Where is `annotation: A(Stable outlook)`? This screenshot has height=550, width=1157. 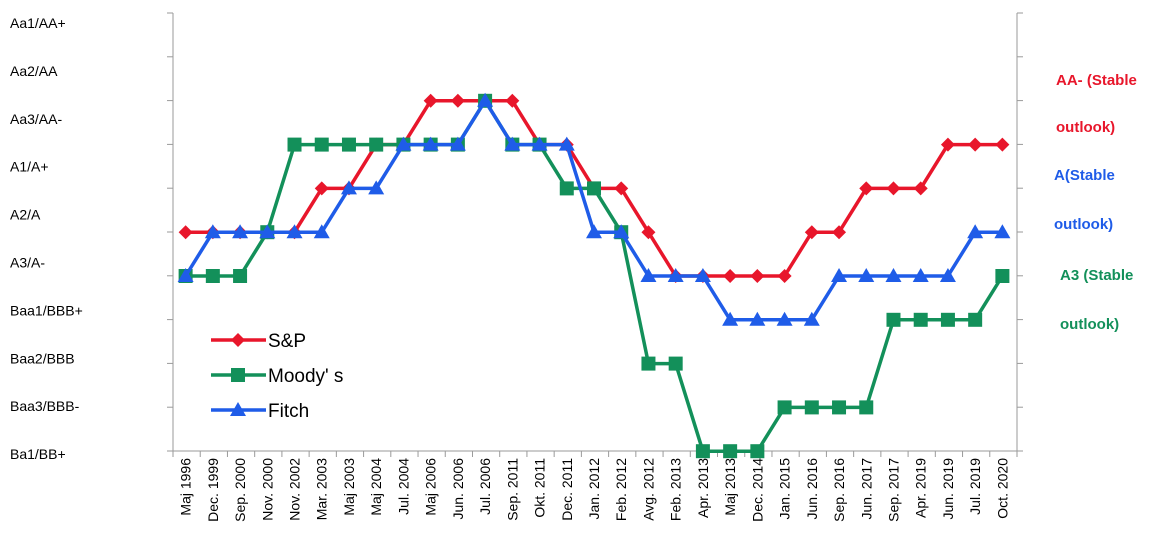
annotation: A(Stable outlook) is located at coordinates (1084, 200).